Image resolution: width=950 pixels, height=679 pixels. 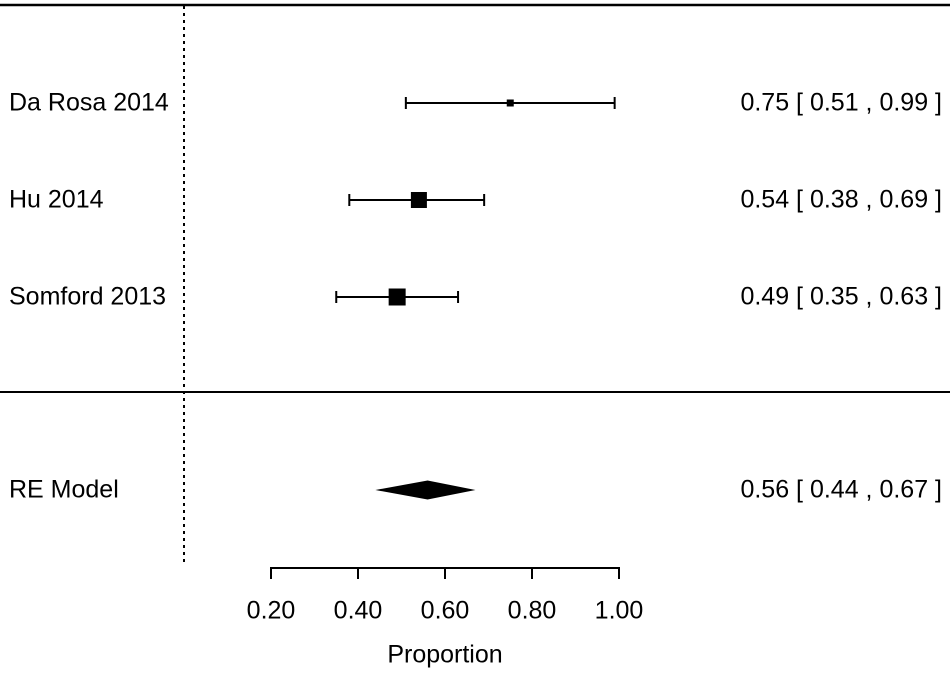 I want to click on summary-annotation: 0.56 [ 0.44 , 0.67 ], so click(x=841, y=489).